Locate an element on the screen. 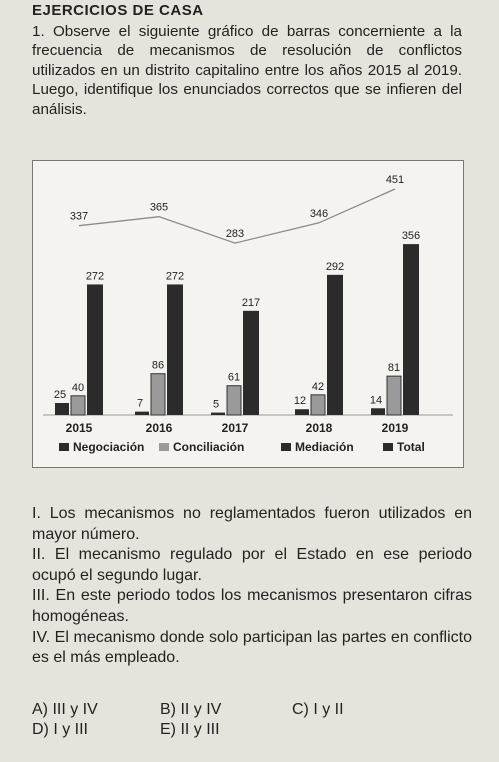 The height and width of the screenshot is (762, 499). total-value-label: 451 is located at coordinates (395, 180).